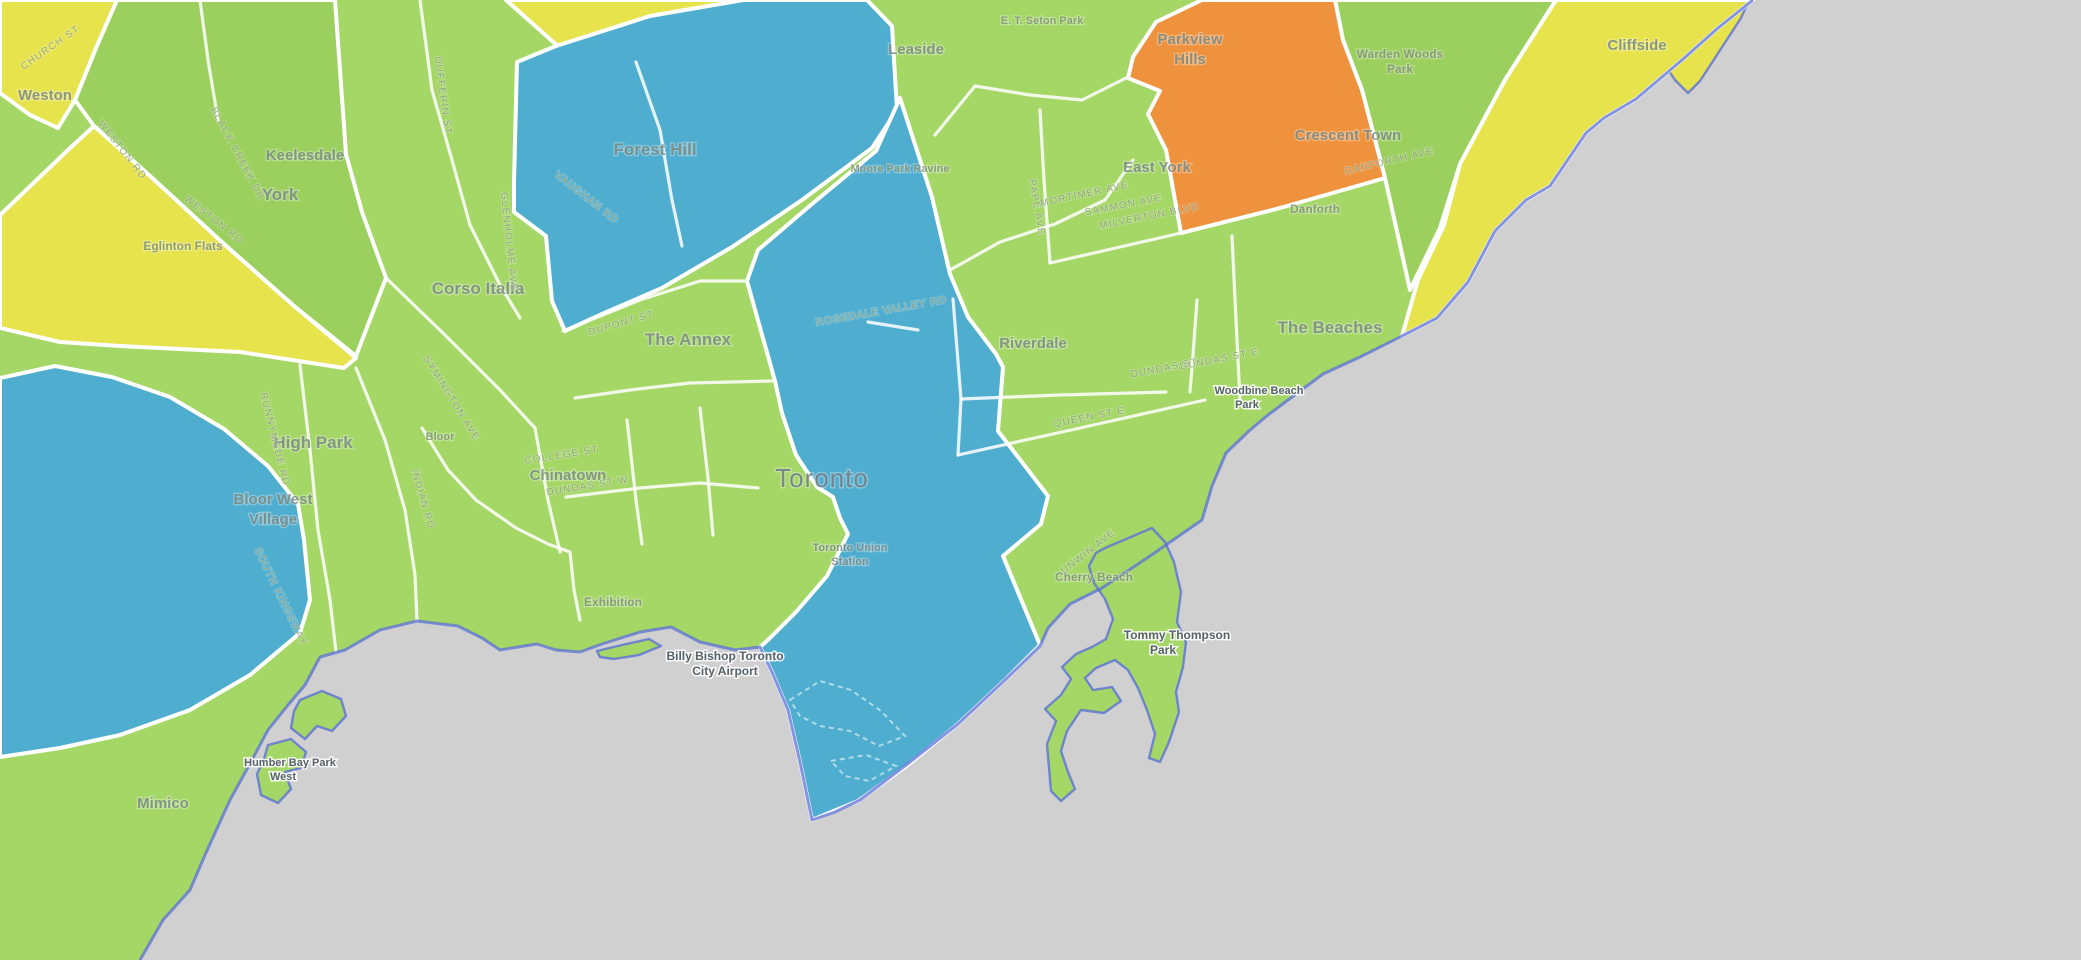 The image size is (2081, 960). Describe the element at coordinates (1247, 405) in the screenshot. I see `label-landmarks-7: Park` at that location.